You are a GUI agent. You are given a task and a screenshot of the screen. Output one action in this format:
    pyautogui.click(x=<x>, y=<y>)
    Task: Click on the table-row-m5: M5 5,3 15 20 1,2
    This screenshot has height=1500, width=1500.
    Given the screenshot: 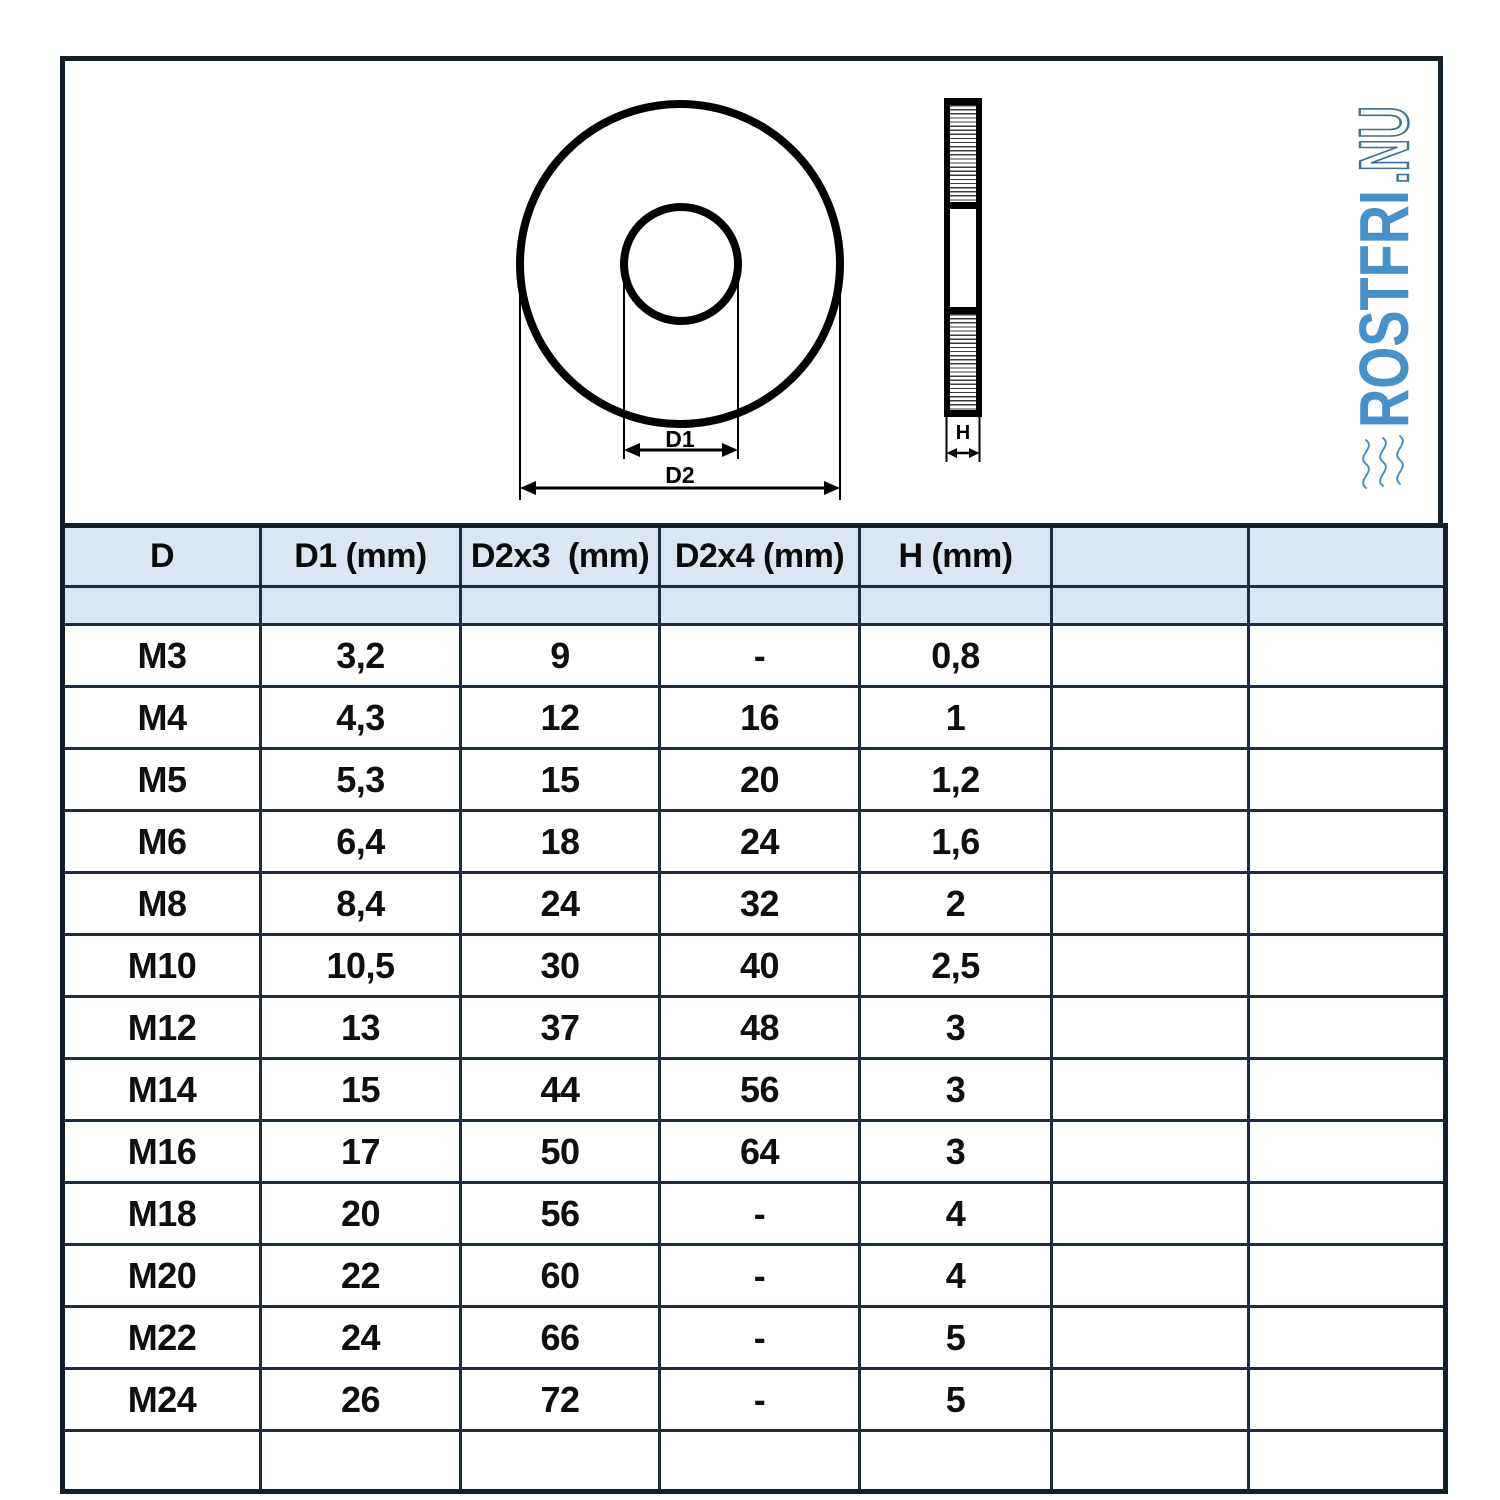 What is the action you would take?
    pyautogui.click(x=754, y=779)
    